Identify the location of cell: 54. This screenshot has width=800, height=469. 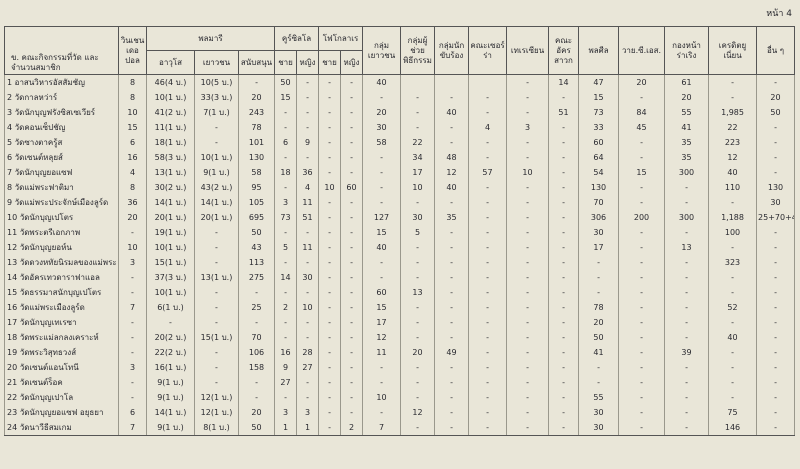
(599, 172).